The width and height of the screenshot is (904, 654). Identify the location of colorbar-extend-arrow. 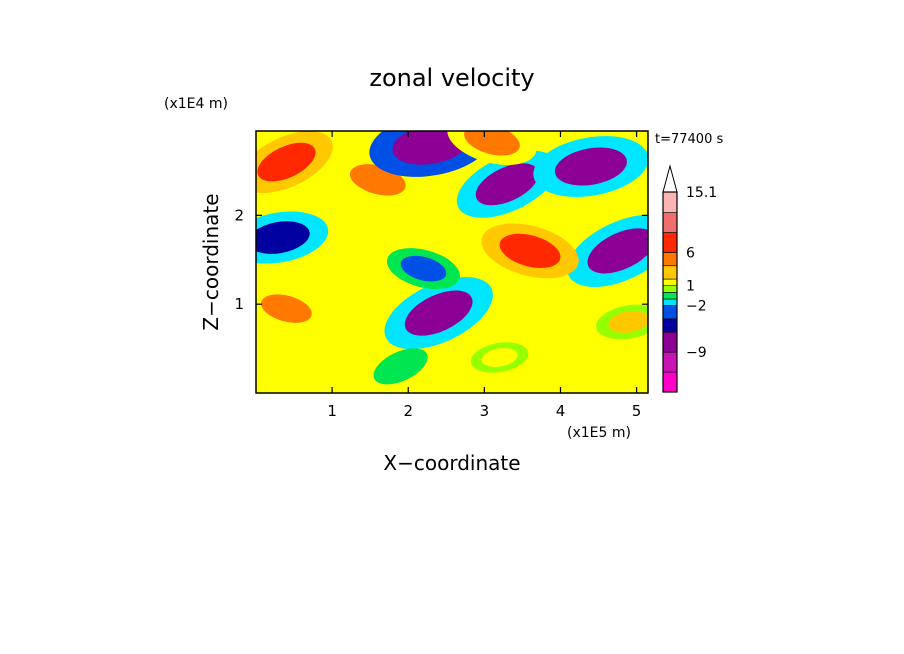
(670, 178).